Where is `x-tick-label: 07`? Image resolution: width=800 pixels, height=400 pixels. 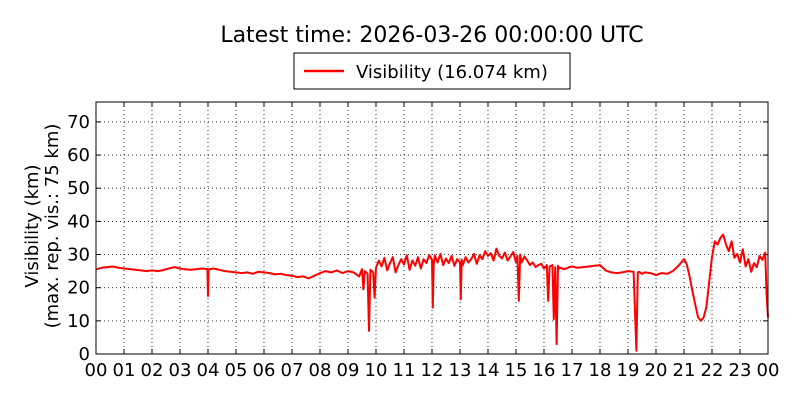
x-tick-label: 07 is located at coordinates (292, 370).